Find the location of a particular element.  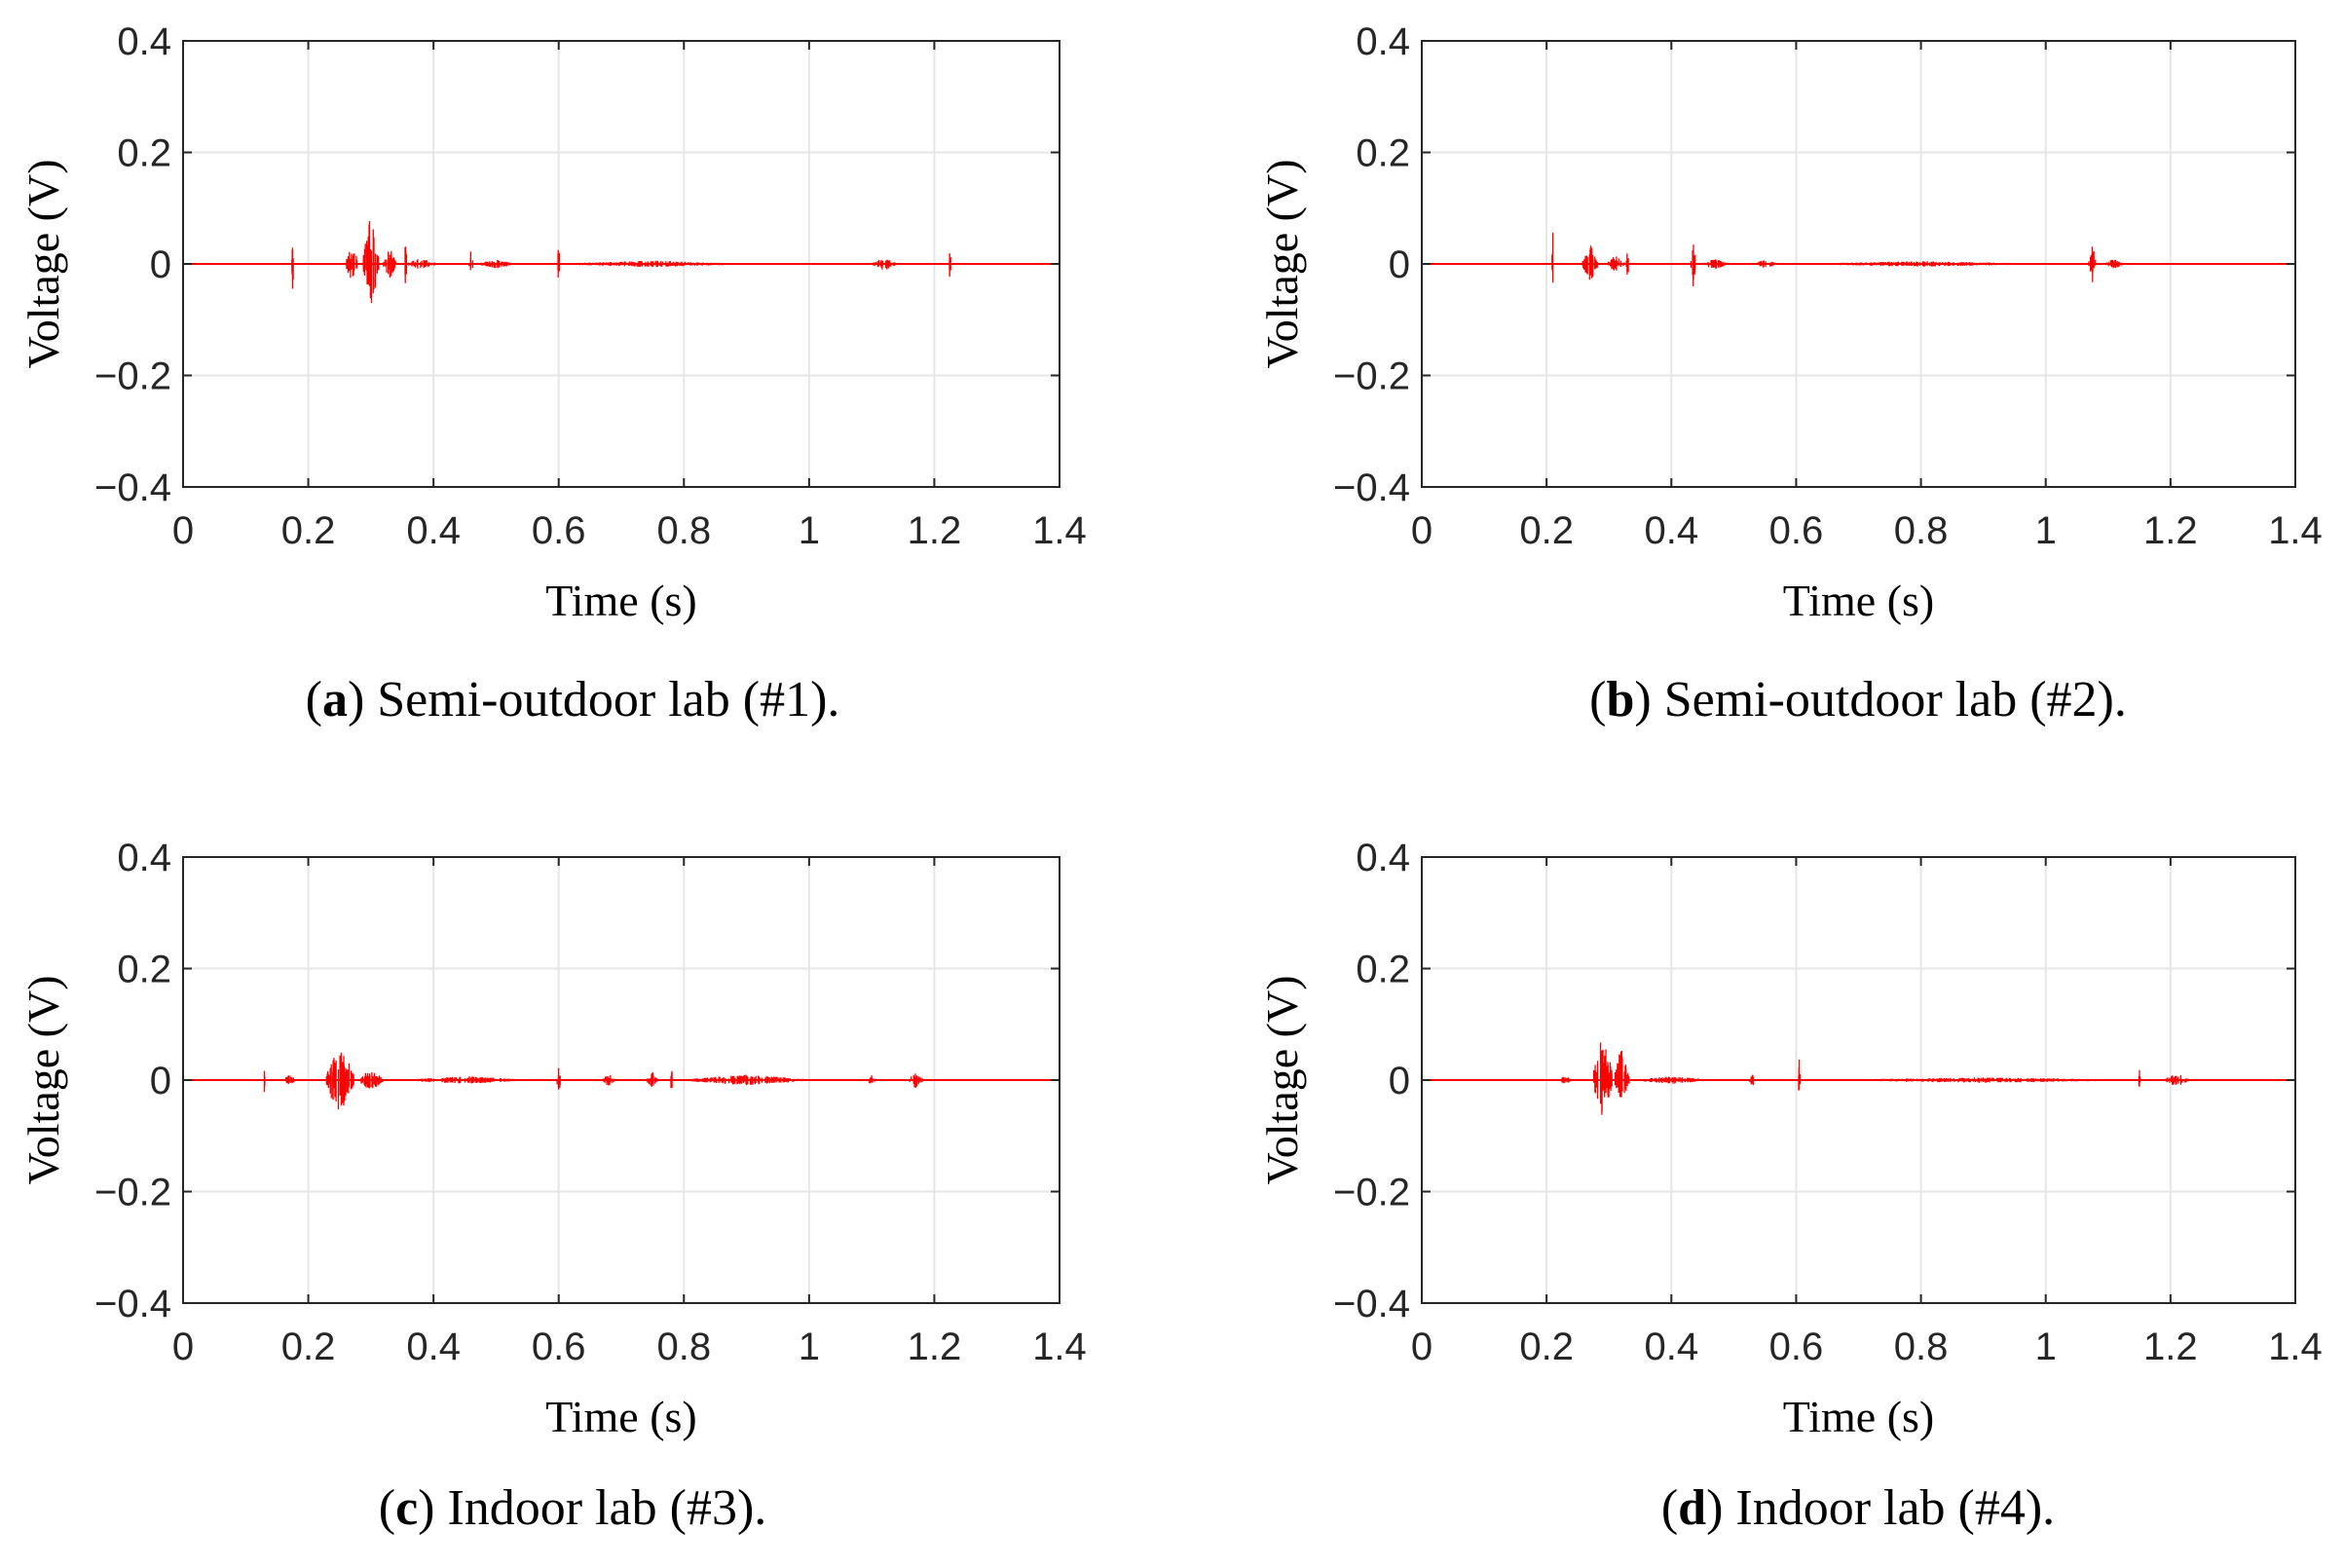

panel-caption: (a) Semi-outdoor lab (#1). is located at coordinates (573, 700).